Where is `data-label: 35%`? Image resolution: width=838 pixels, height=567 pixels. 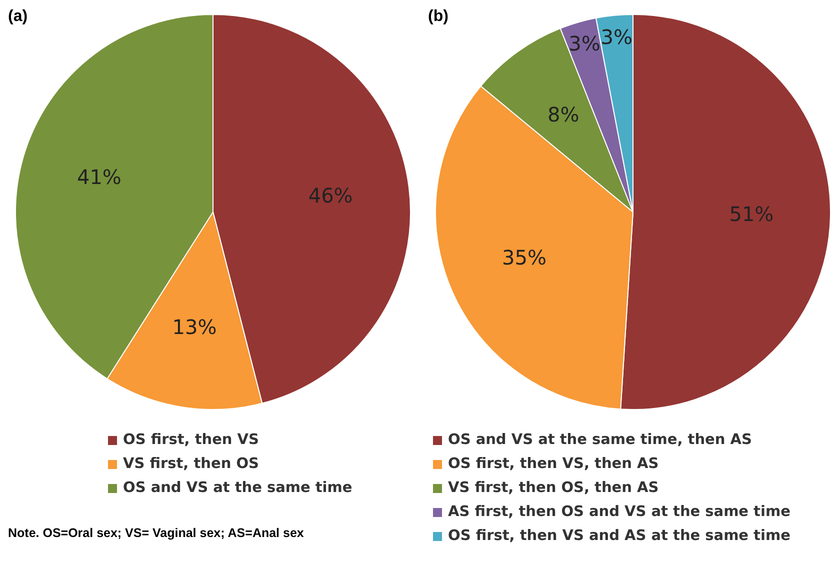
data-label: 35% is located at coordinates (524, 257).